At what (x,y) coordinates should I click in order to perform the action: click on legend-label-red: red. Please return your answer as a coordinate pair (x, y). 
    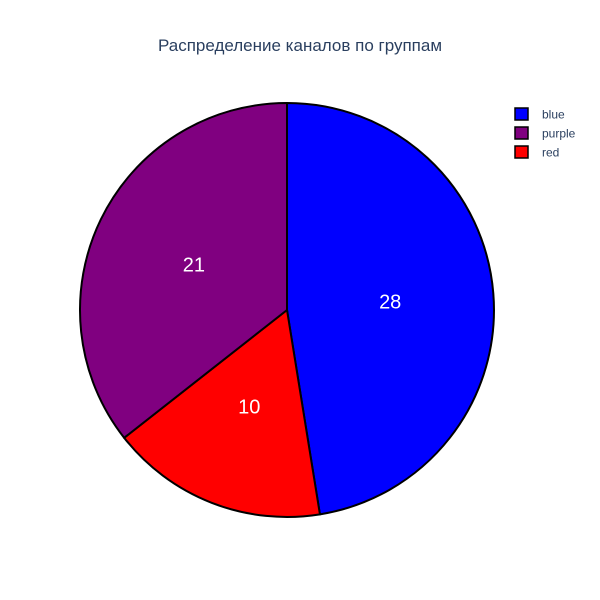
    Looking at the image, I should click on (550, 153).